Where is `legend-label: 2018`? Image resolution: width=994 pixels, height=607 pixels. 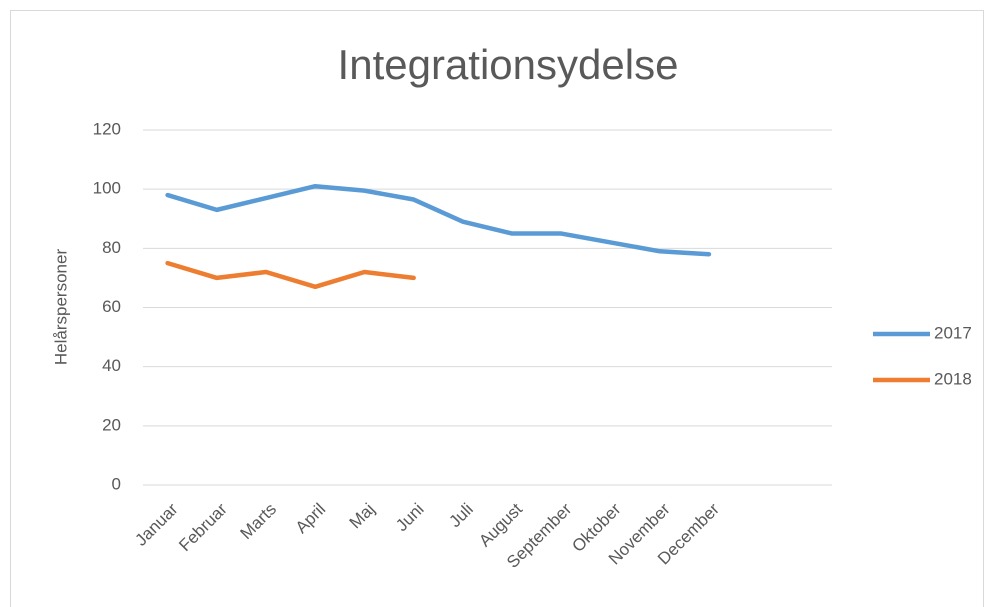 legend-label: 2018 is located at coordinates (953, 378).